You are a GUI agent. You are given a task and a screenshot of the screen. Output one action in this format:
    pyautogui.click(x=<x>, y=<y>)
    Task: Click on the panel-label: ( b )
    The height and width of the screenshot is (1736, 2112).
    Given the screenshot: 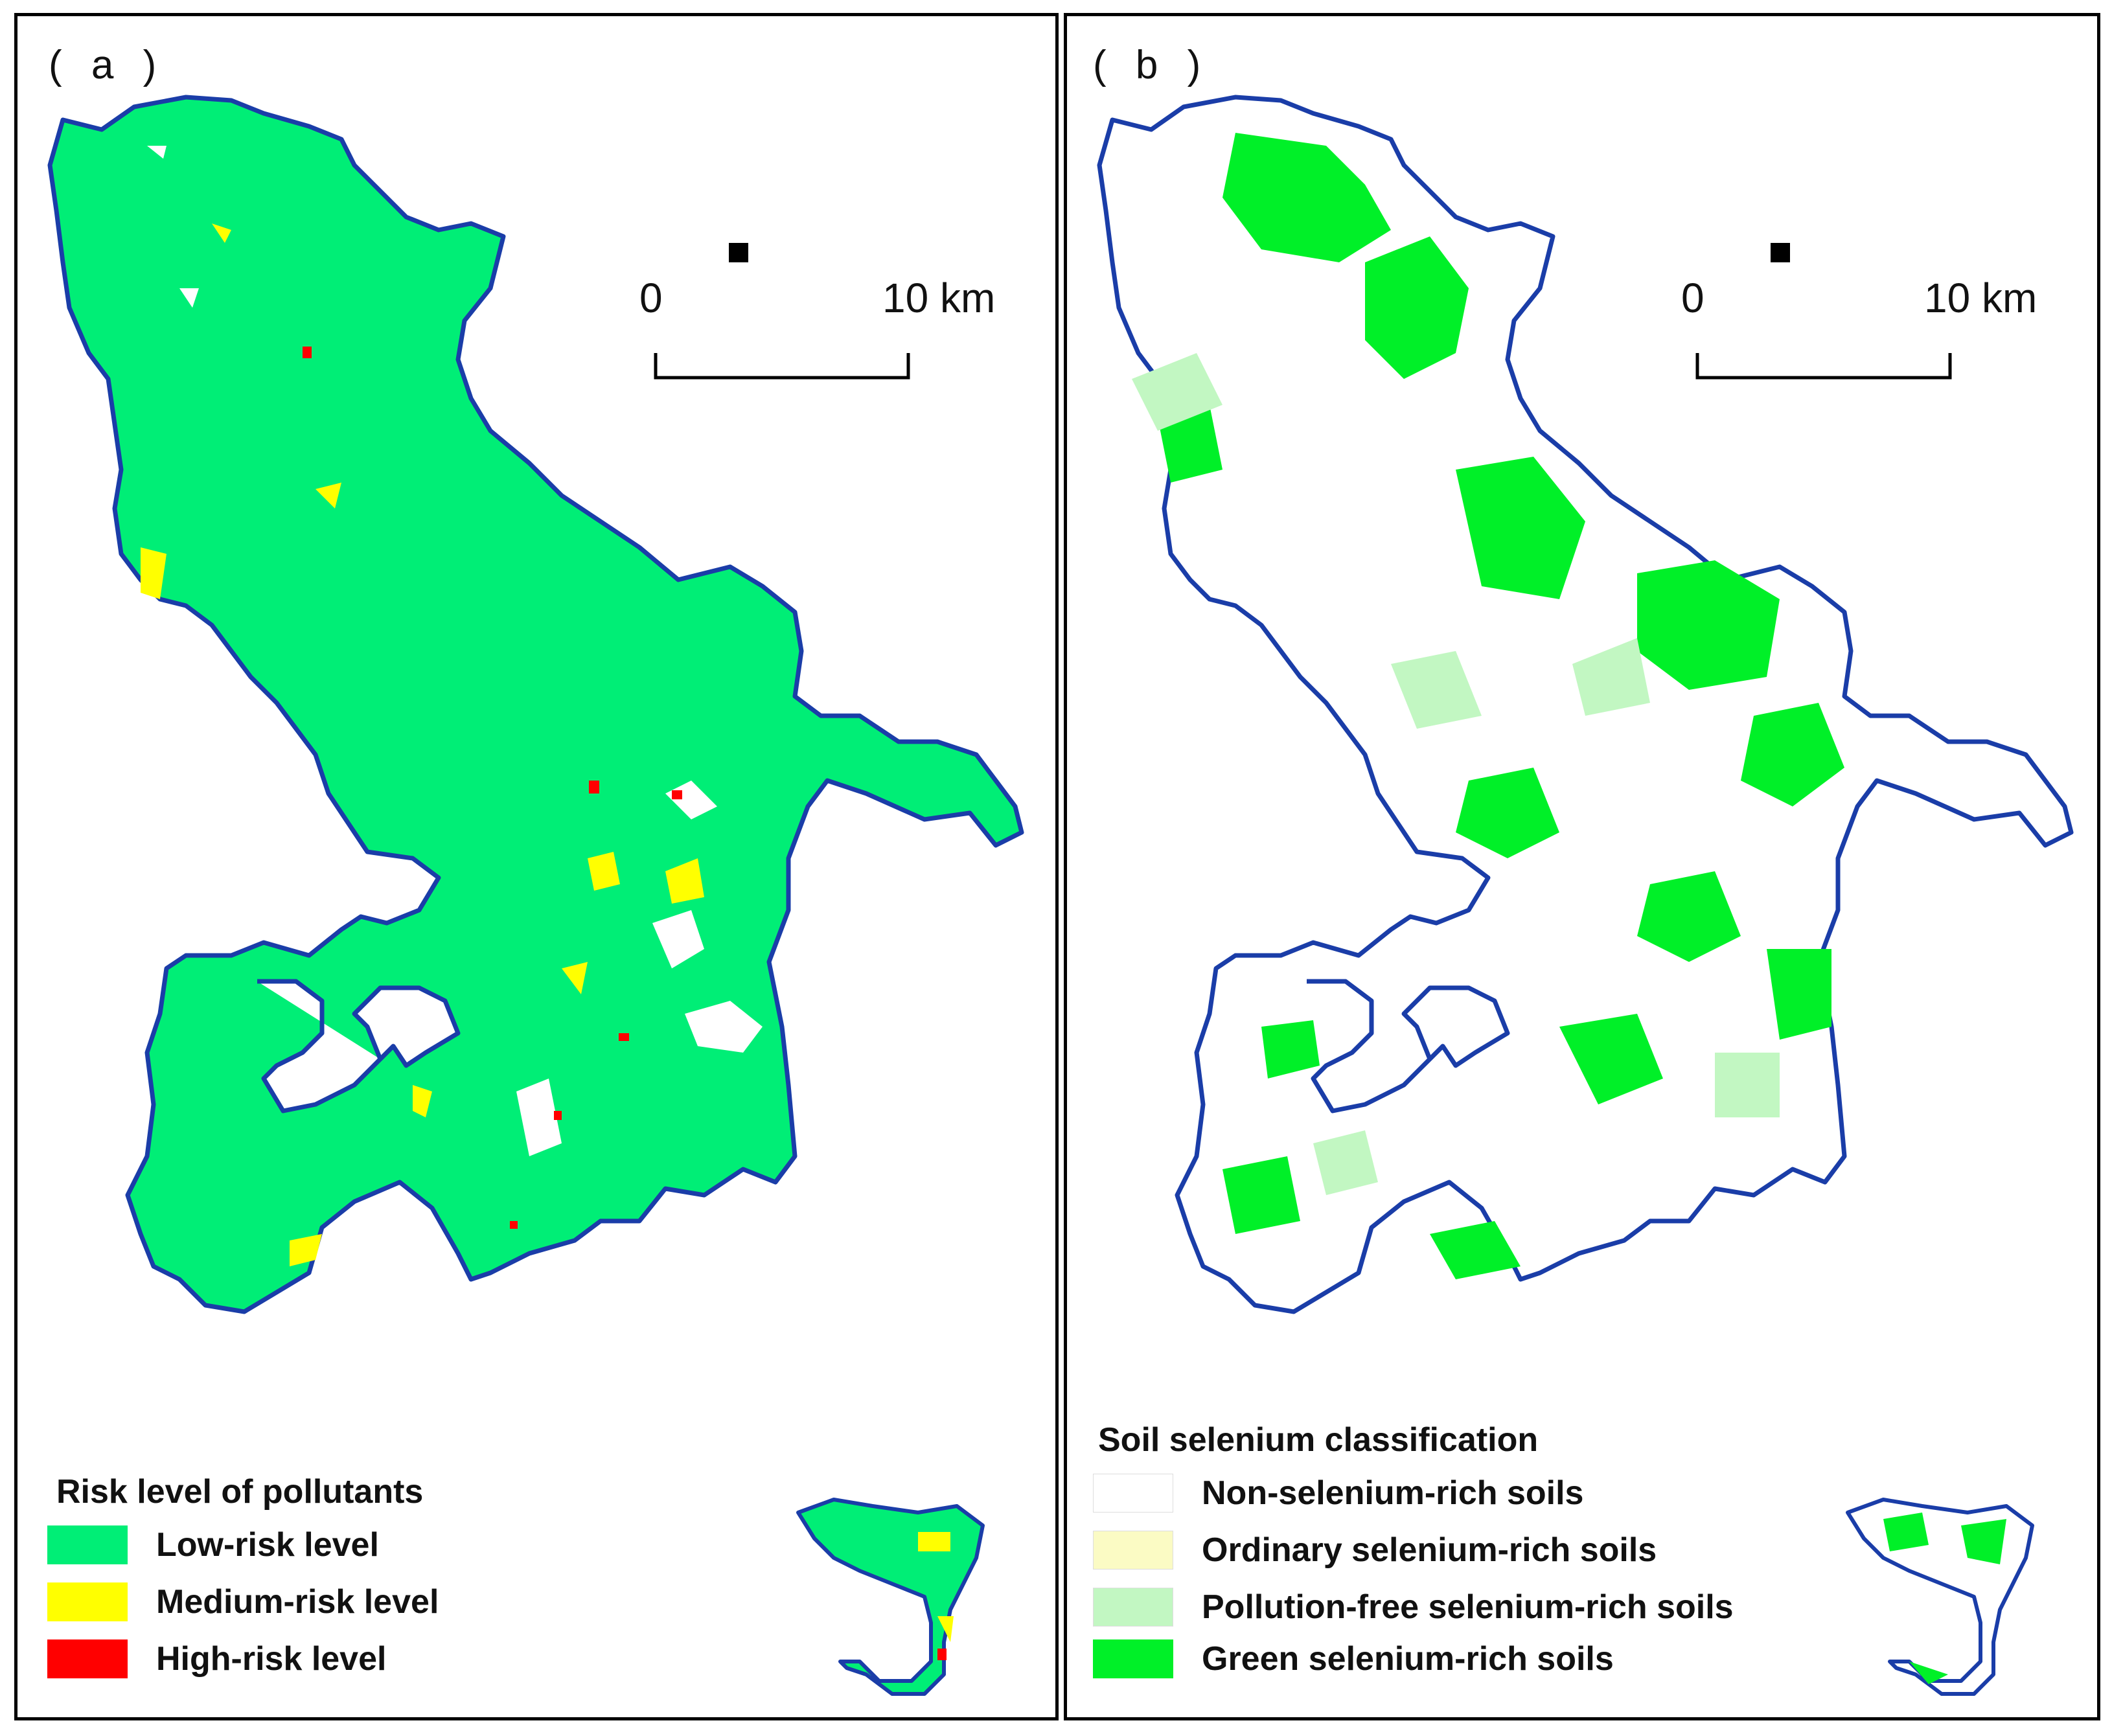 What is the action you would take?
    pyautogui.click(x=1151, y=65)
    